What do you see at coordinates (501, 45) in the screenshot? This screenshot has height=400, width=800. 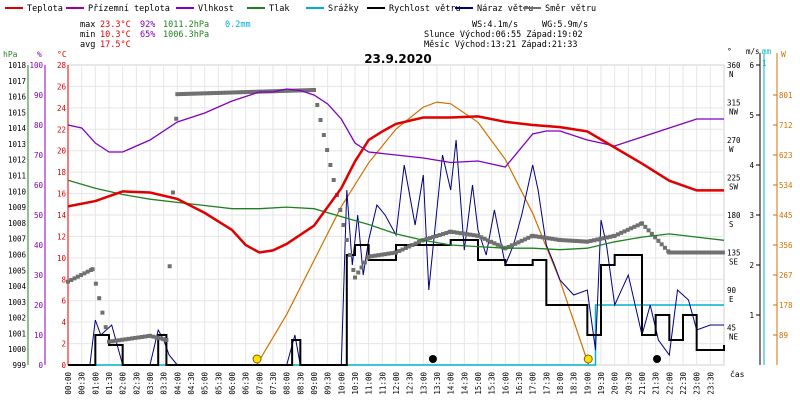 I see `stats-moon: Měsíc Východ:13:21 Západ:21:33` at bounding box center [501, 45].